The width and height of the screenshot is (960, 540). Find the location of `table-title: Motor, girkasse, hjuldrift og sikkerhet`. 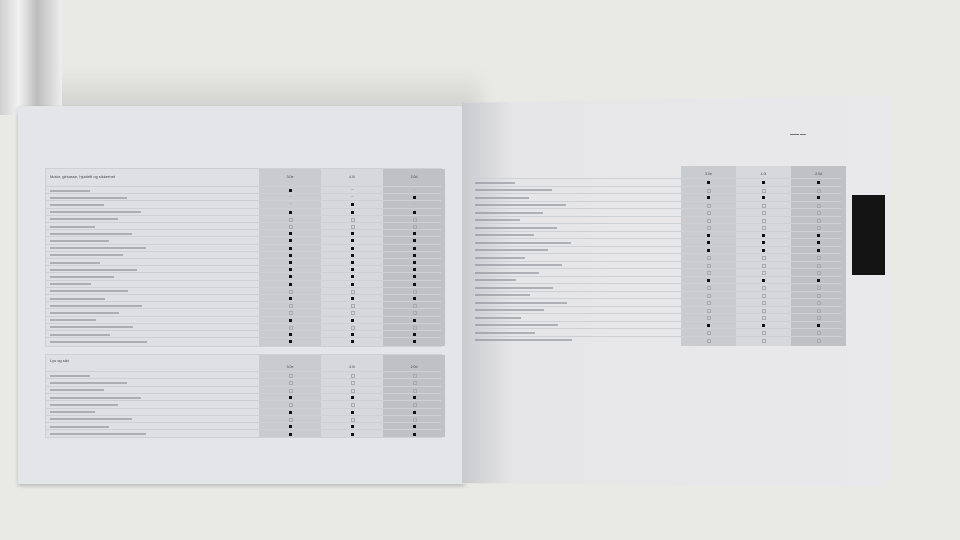

table-title: Motor, girkasse, hjuldrift og sikkerhet is located at coordinates (82, 176).